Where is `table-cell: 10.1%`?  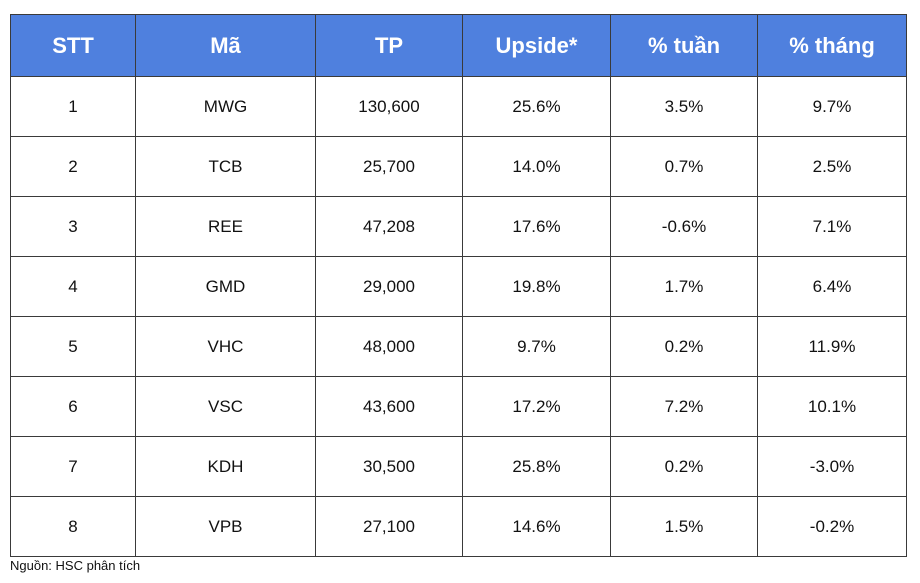
table-cell: 10.1% is located at coordinates (832, 406).